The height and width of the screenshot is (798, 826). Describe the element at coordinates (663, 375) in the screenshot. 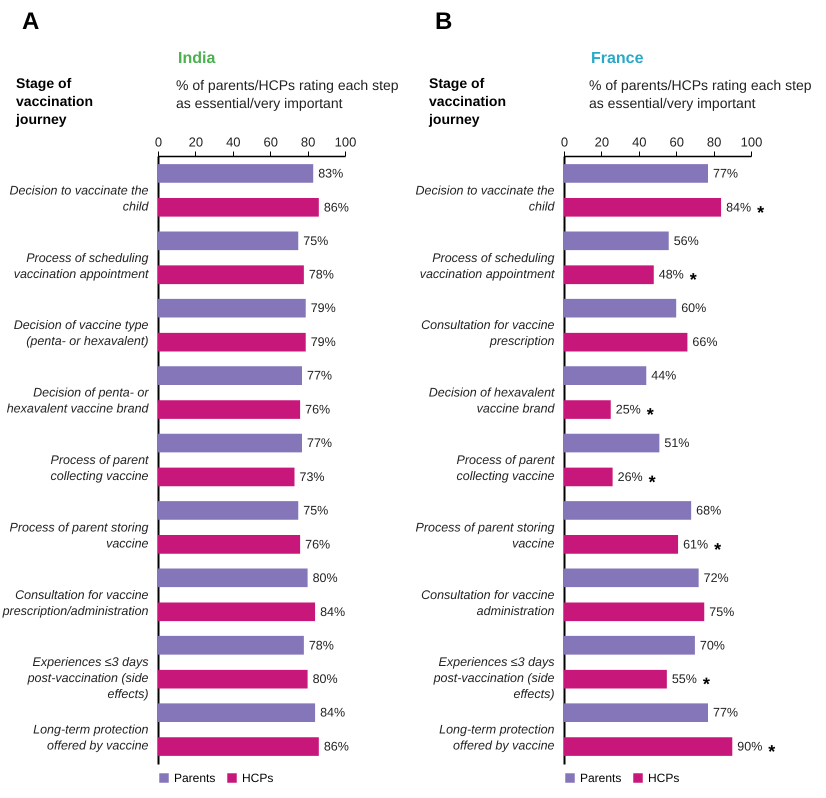

I see `data-label: 44%` at that location.